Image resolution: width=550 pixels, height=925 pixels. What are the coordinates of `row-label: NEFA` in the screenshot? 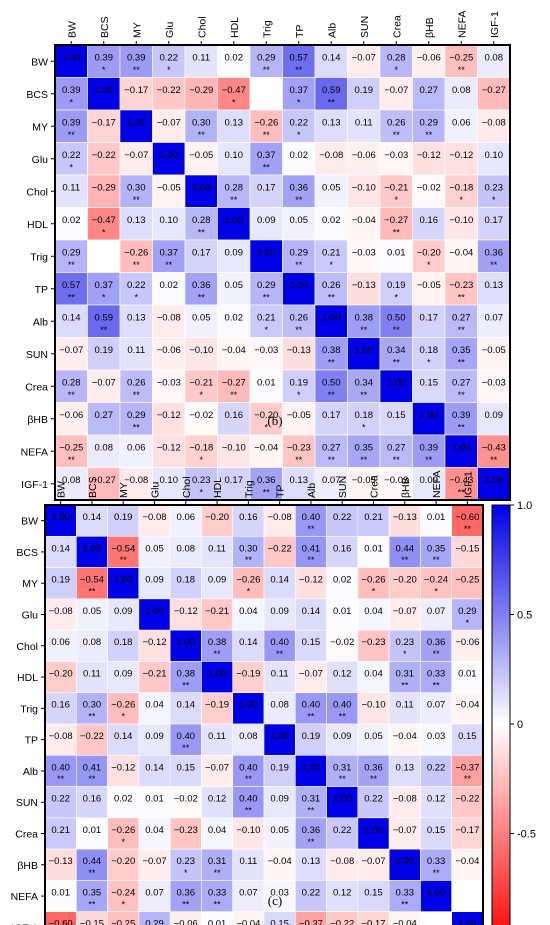 It's located at (34, 452).